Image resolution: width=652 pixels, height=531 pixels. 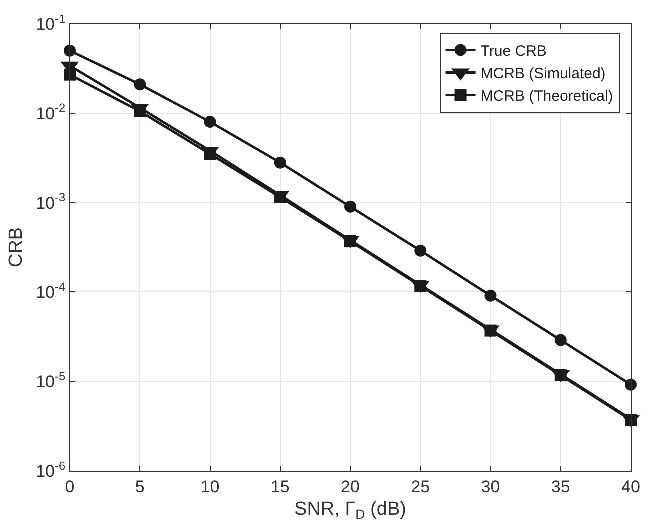 I want to click on y-tick-label: 10$^{-4}$, so click(x=51, y=291).